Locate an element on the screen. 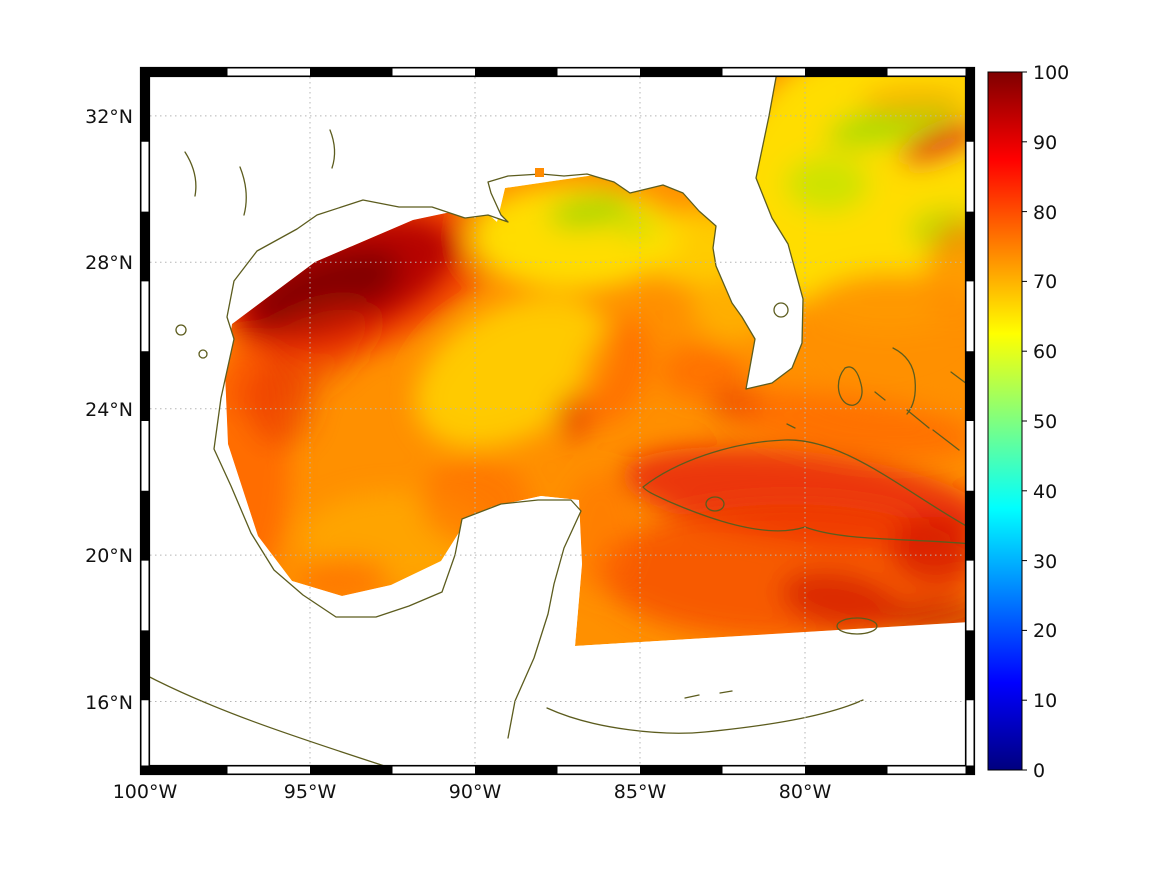 The height and width of the screenshot is (875, 1167). bahamas-andros-coastline is located at coordinates (850, 386).